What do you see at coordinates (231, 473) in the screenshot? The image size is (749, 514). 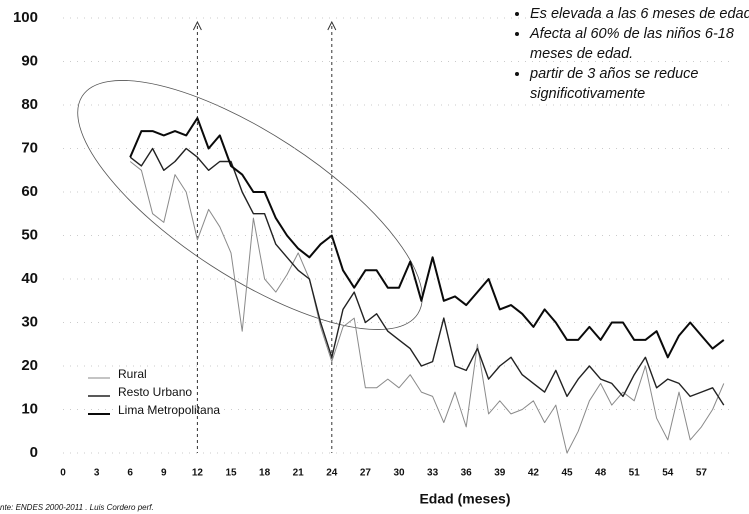 I see `x-tick-label: 15` at bounding box center [231, 473].